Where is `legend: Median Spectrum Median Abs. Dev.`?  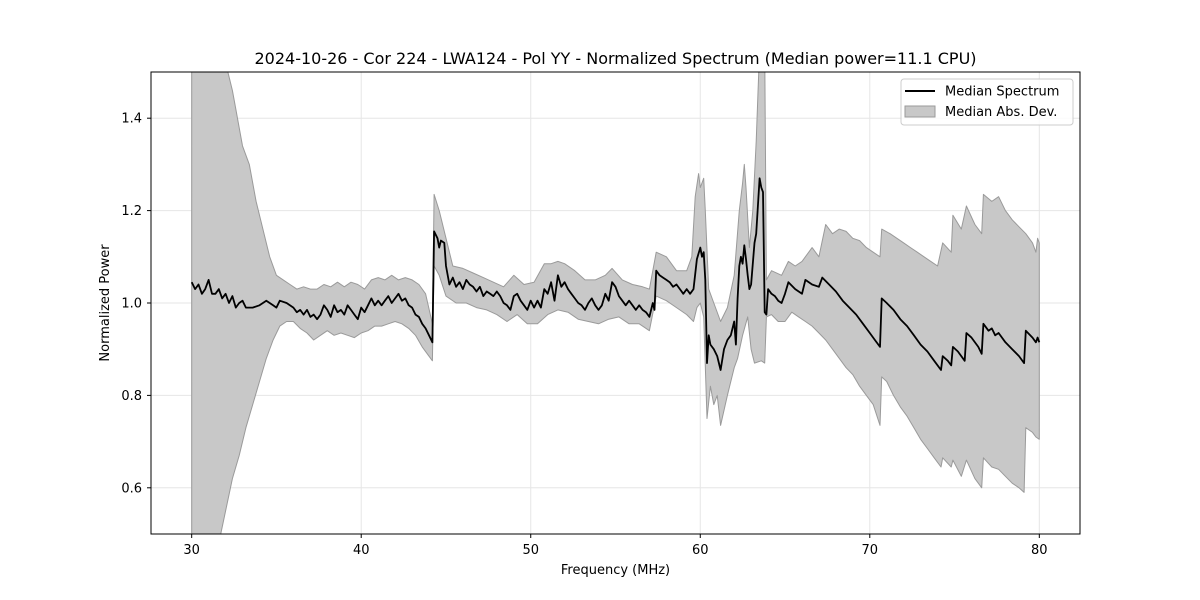
legend: Median Spectrum Median Abs. Dev. is located at coordinates (987, 102).